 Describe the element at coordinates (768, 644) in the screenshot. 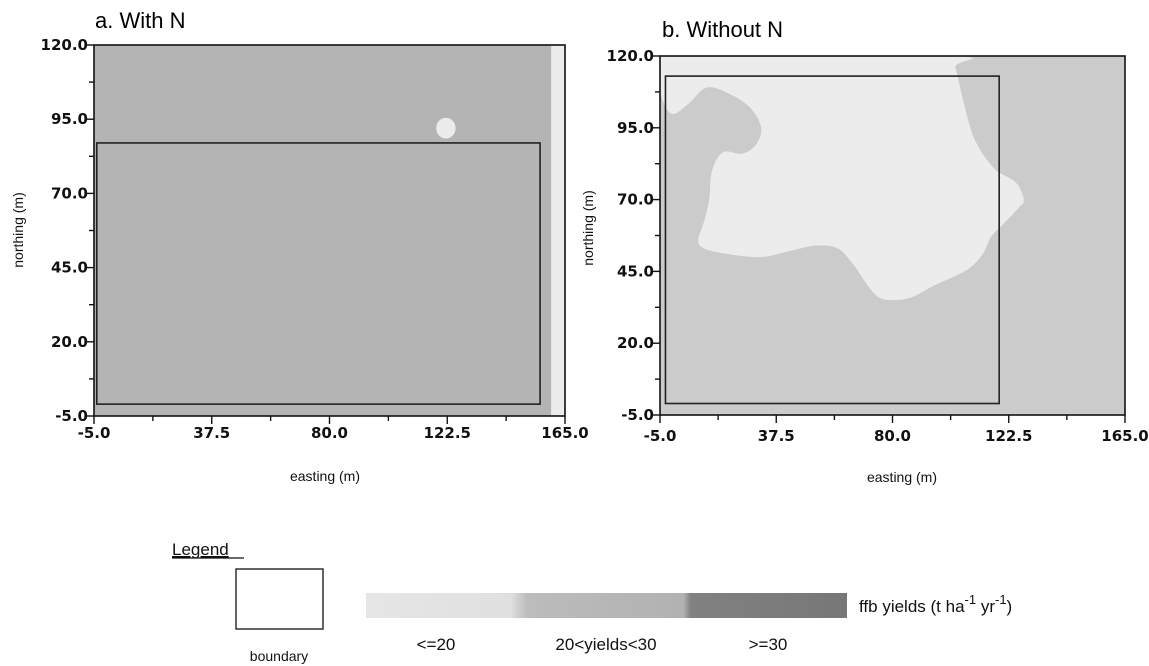

I see `legend-class-high-label: >=30` at that location.